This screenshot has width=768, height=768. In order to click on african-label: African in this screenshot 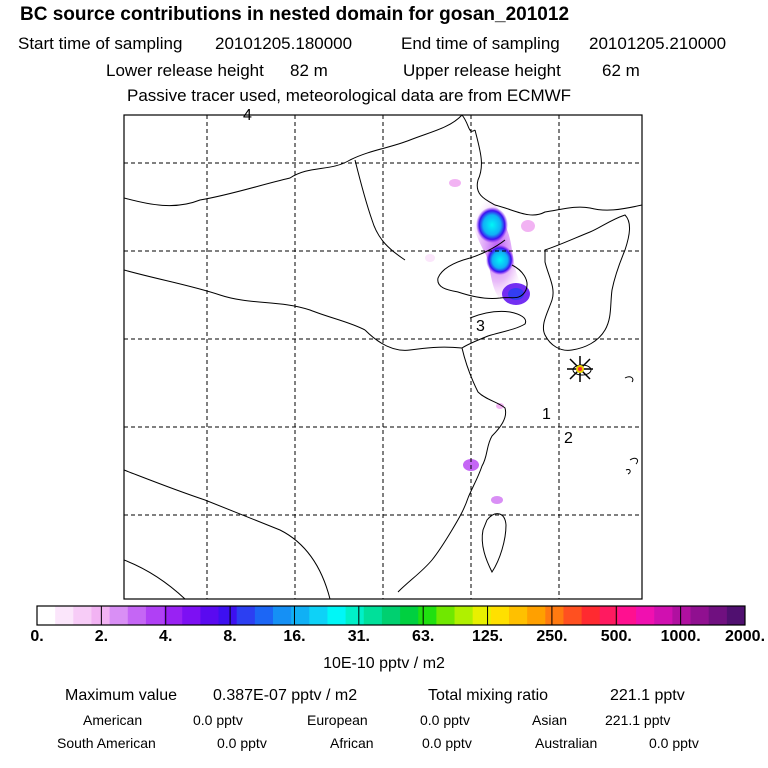, I will do `click(352, 743)`.